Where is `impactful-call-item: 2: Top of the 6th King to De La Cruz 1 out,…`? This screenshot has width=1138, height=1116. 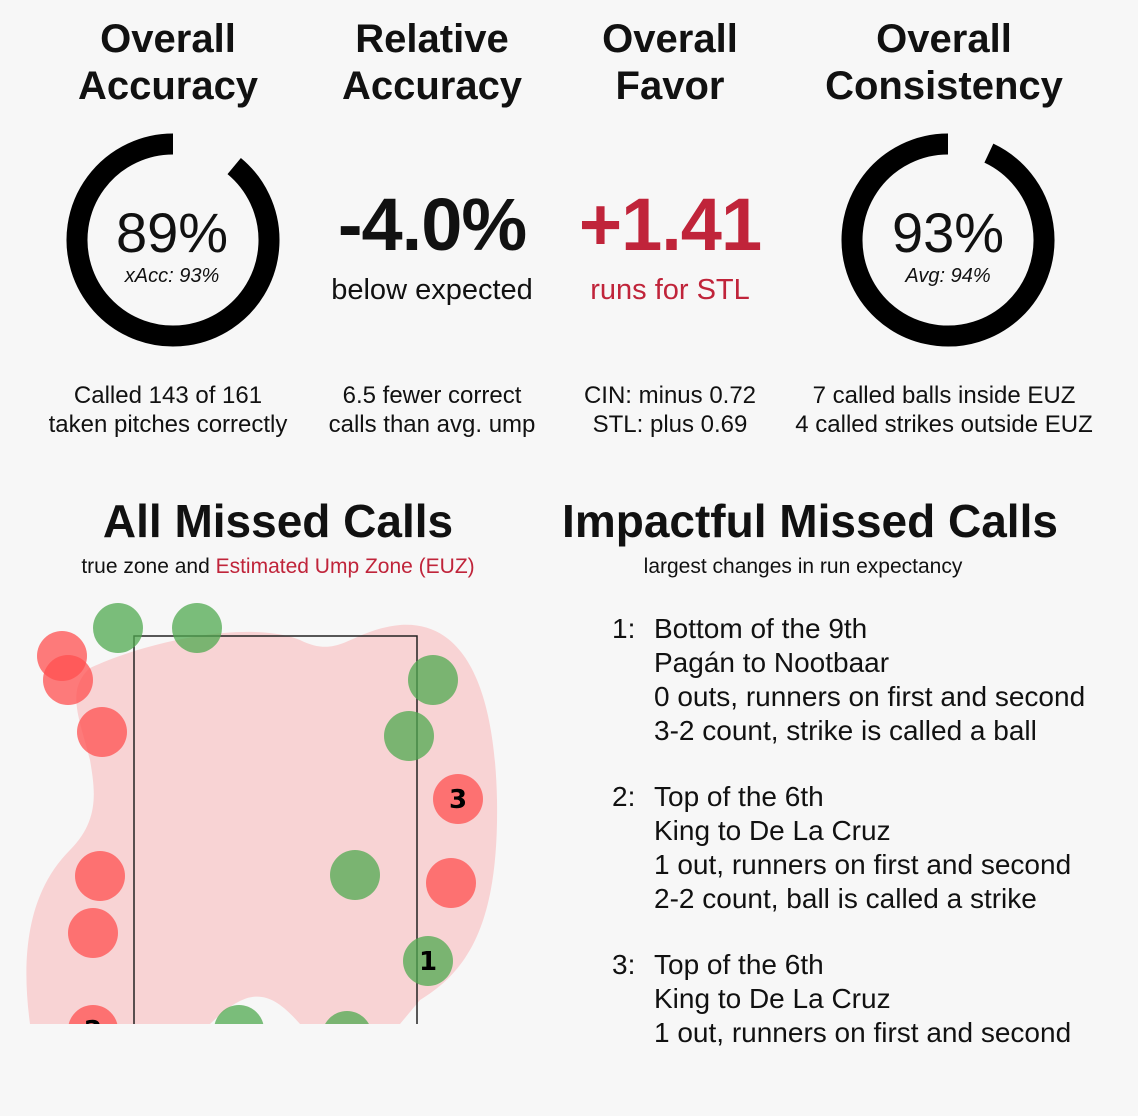 impactful-call-item: 2: Top of the 6th King to De La Cruz 1 out,… is located at coordinates (842, 847).